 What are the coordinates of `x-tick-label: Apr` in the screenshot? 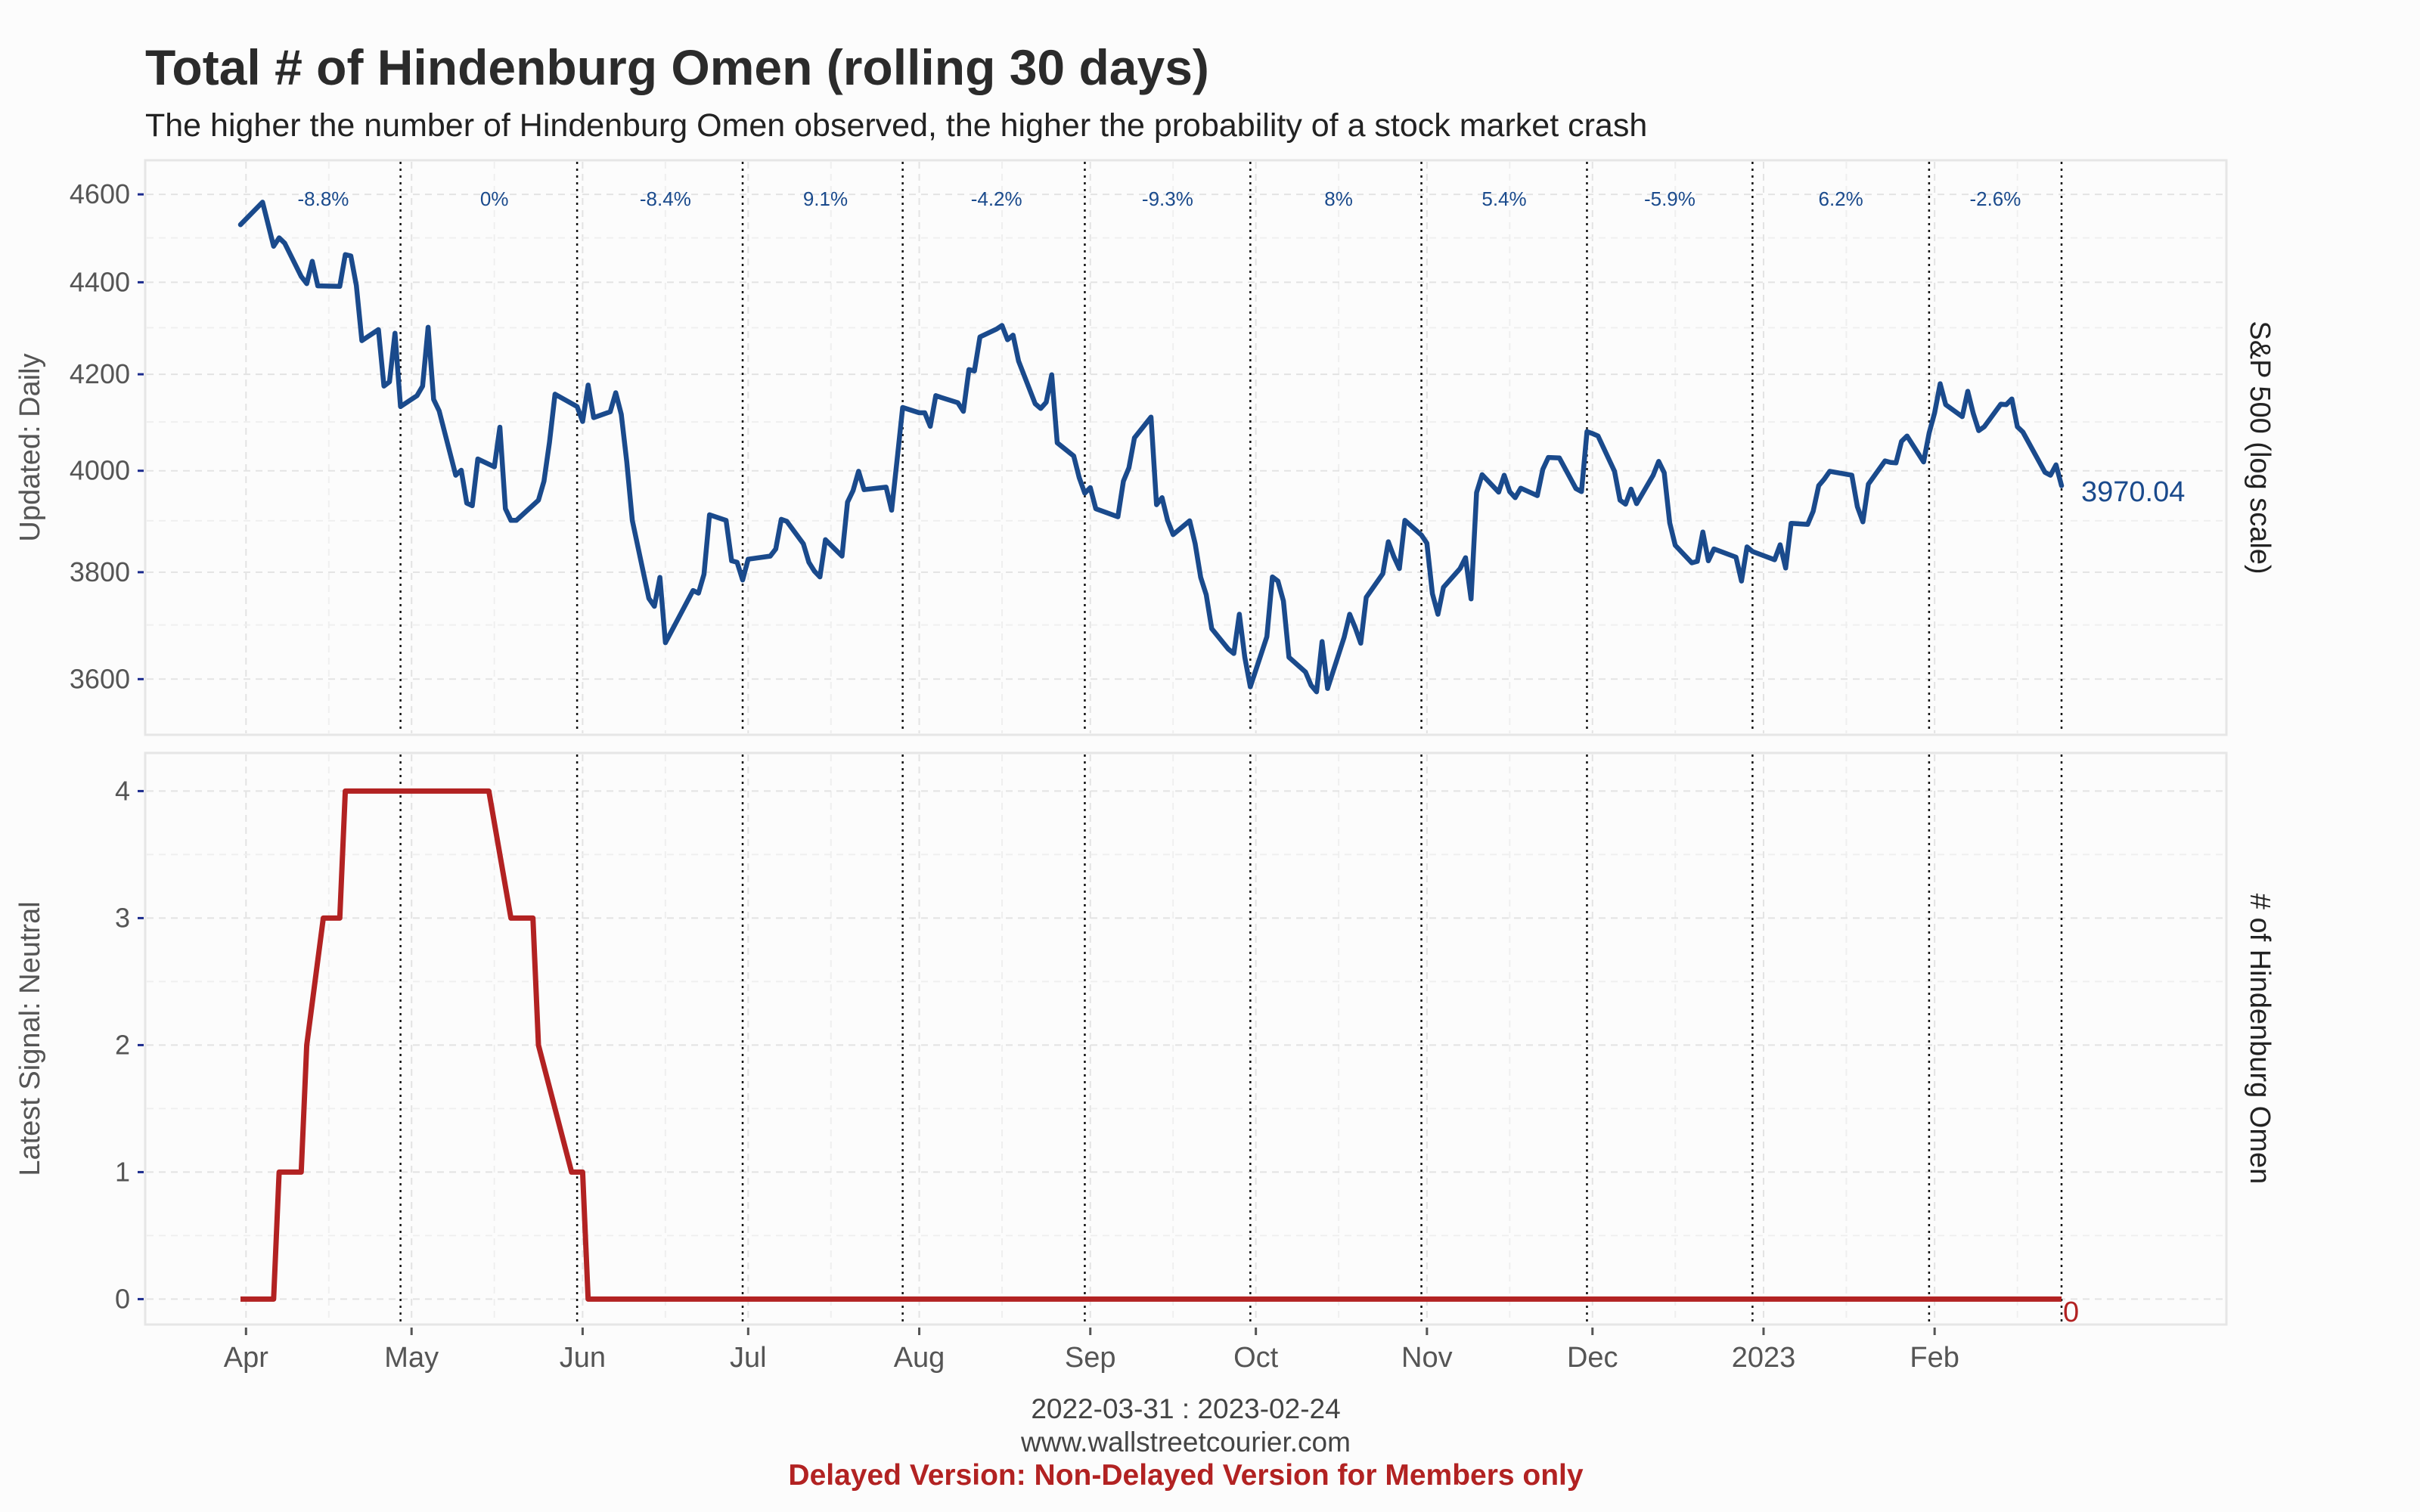 It's located at (246, 1358).